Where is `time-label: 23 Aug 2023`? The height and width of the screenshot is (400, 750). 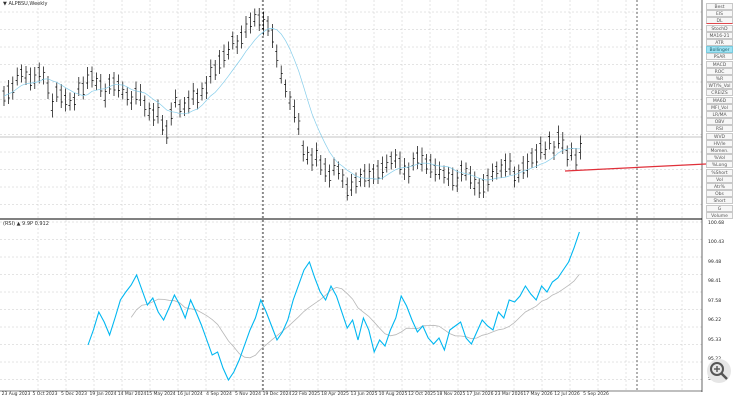 time-label: 23 Aug 2023 is located at coordinates (16, 394).